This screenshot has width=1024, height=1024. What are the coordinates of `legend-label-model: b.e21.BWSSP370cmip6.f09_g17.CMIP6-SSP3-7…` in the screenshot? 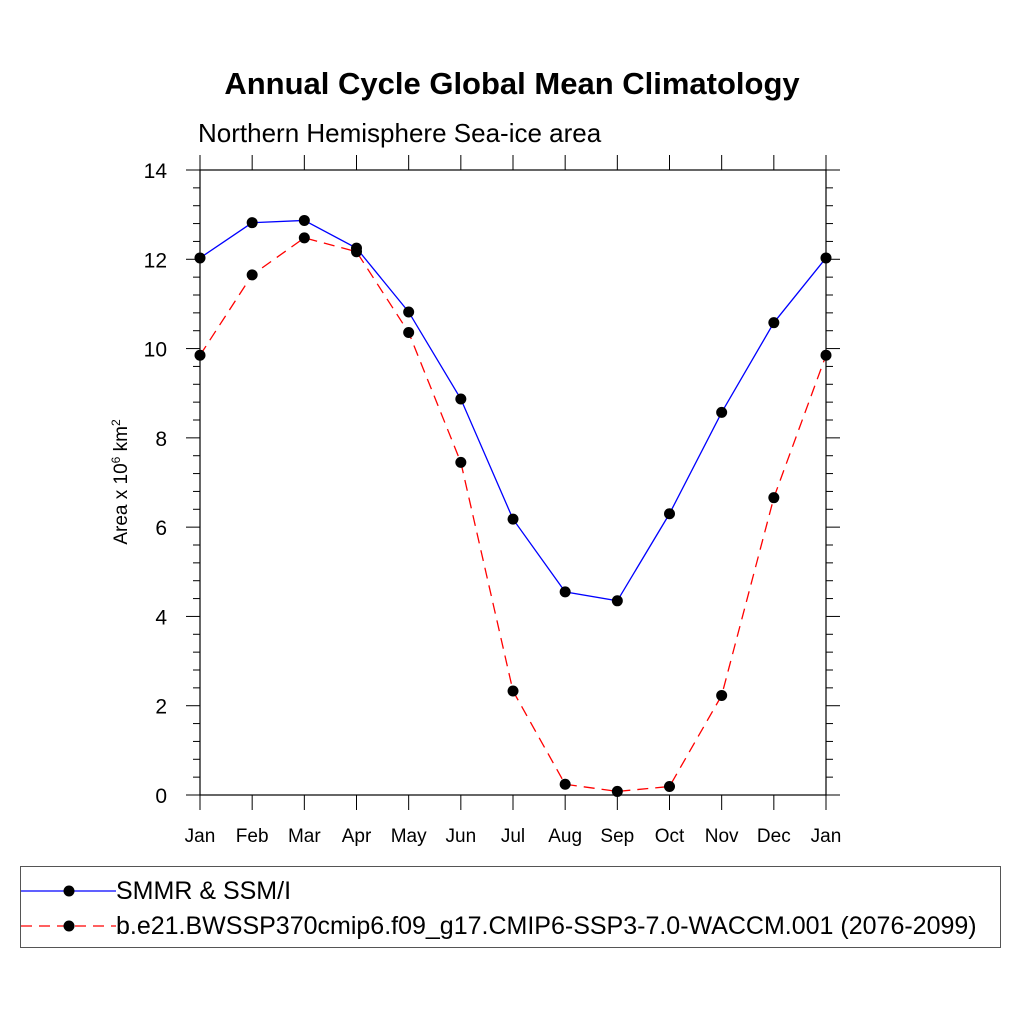 It's located at (546, 926).